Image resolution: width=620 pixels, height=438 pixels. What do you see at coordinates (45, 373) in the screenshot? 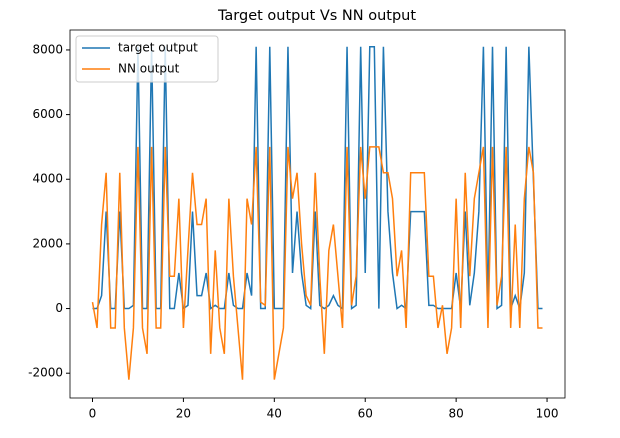
I see `y-tick-label: -2000` at bounding box center [45, 373].